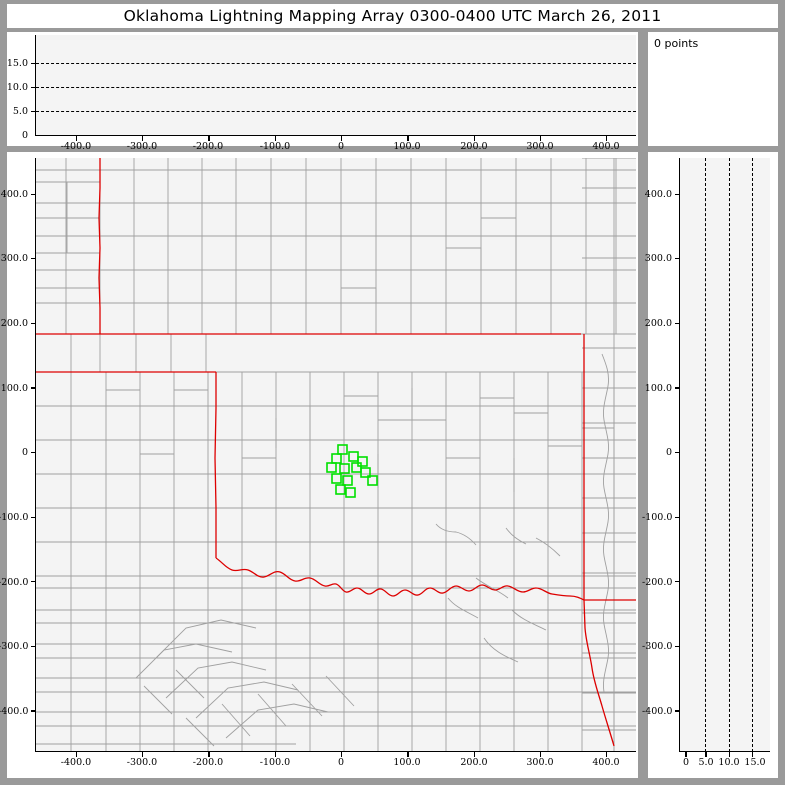 The height and width of the screenshot is (785, 785). Describe the element at coordinates (474, 146) in the screenshot. I see `top-xtick-200: 200.0` at that location.